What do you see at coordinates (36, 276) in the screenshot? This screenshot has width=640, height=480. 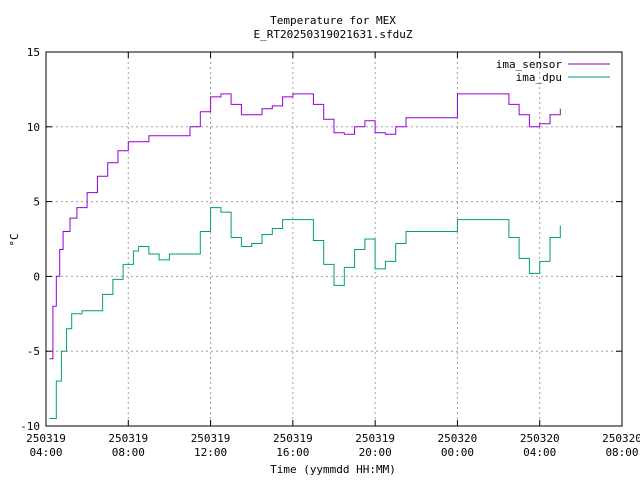 I see `y-tick-label: 0` at bounding box center [36, 276].